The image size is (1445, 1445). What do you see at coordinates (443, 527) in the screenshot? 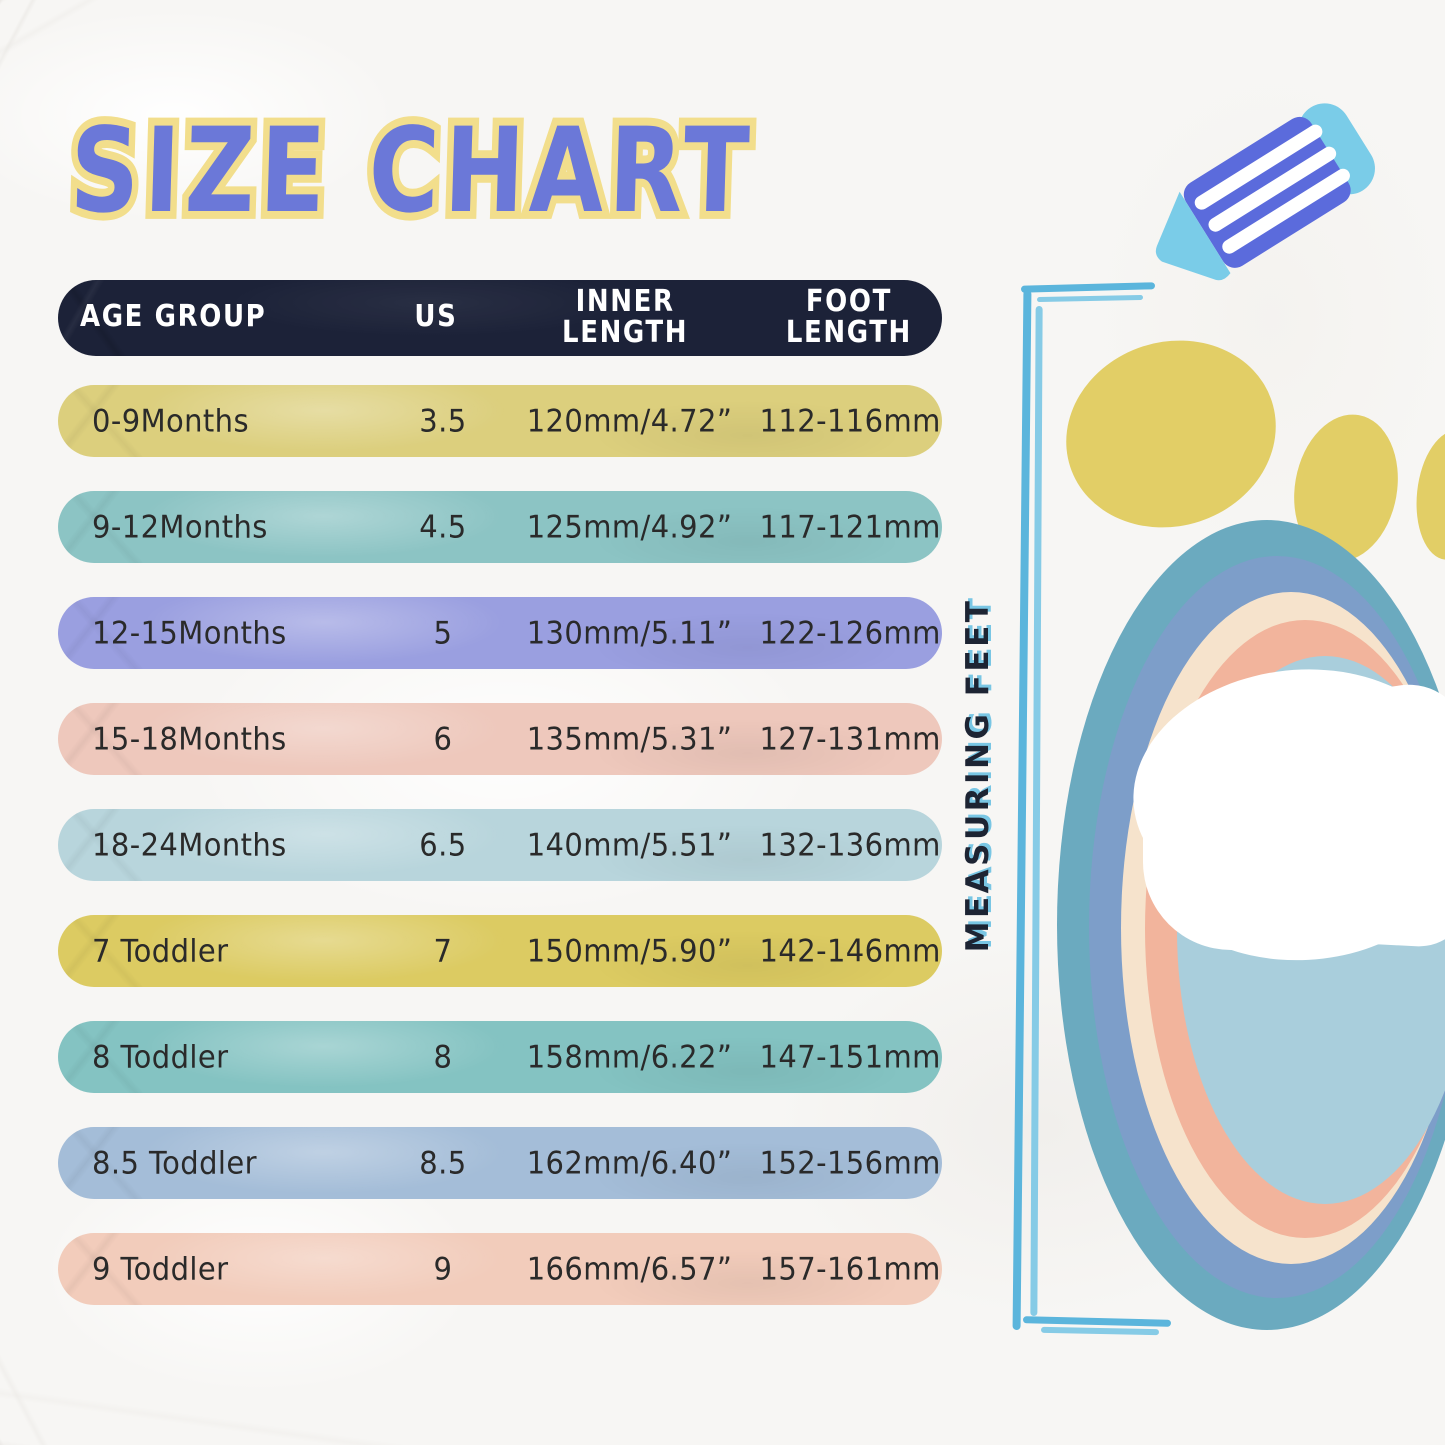
I see `cell-us: 4.5` at bounding box center [443, 527].